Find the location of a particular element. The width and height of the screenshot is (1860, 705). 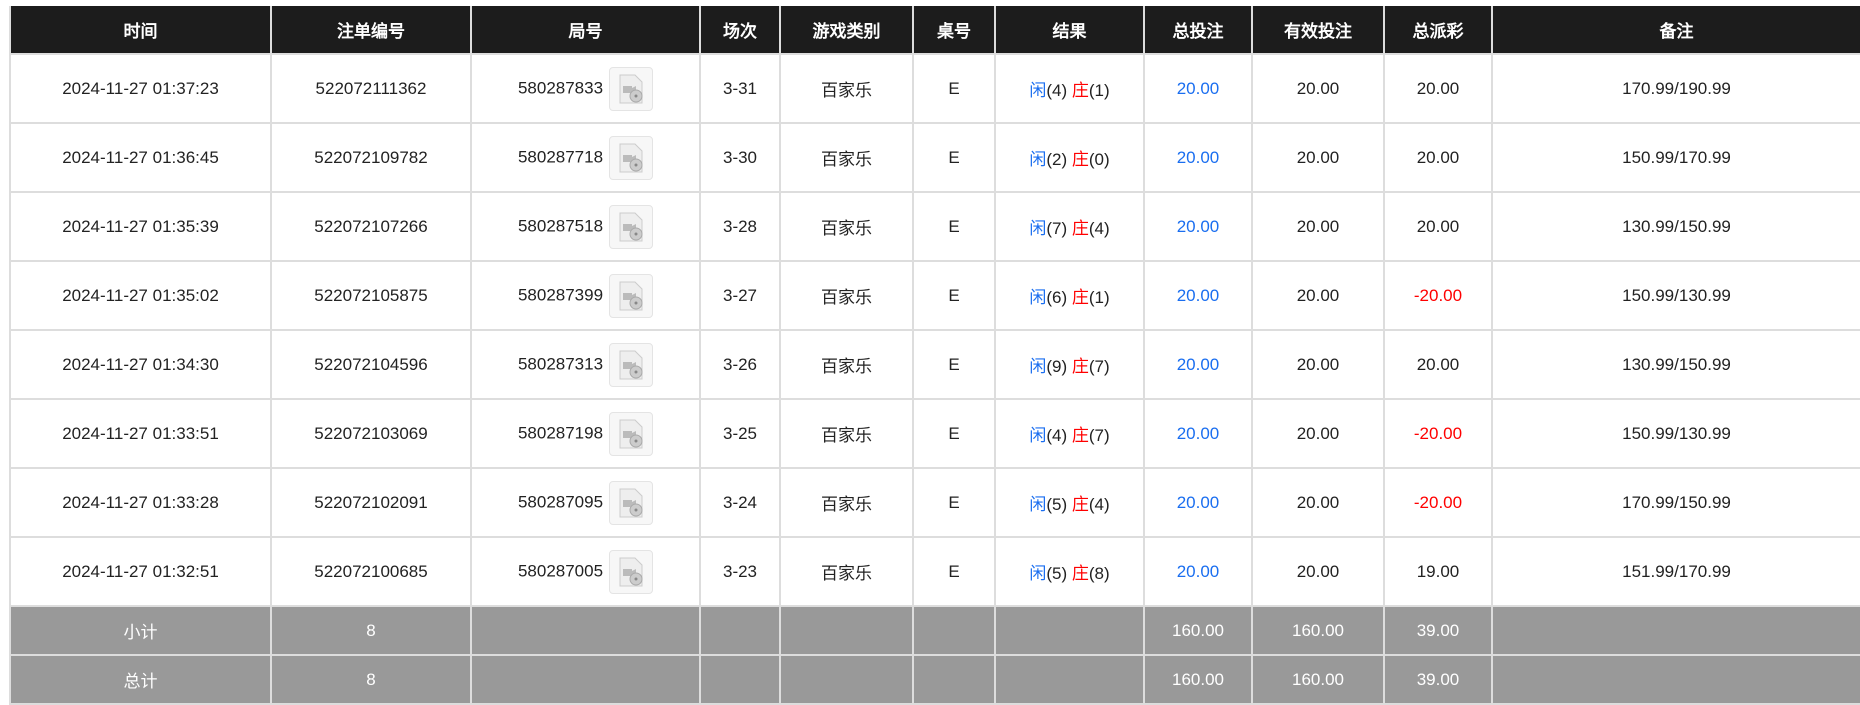

column-header-payout: 总派彩 is located at coordinates (1438, 30).